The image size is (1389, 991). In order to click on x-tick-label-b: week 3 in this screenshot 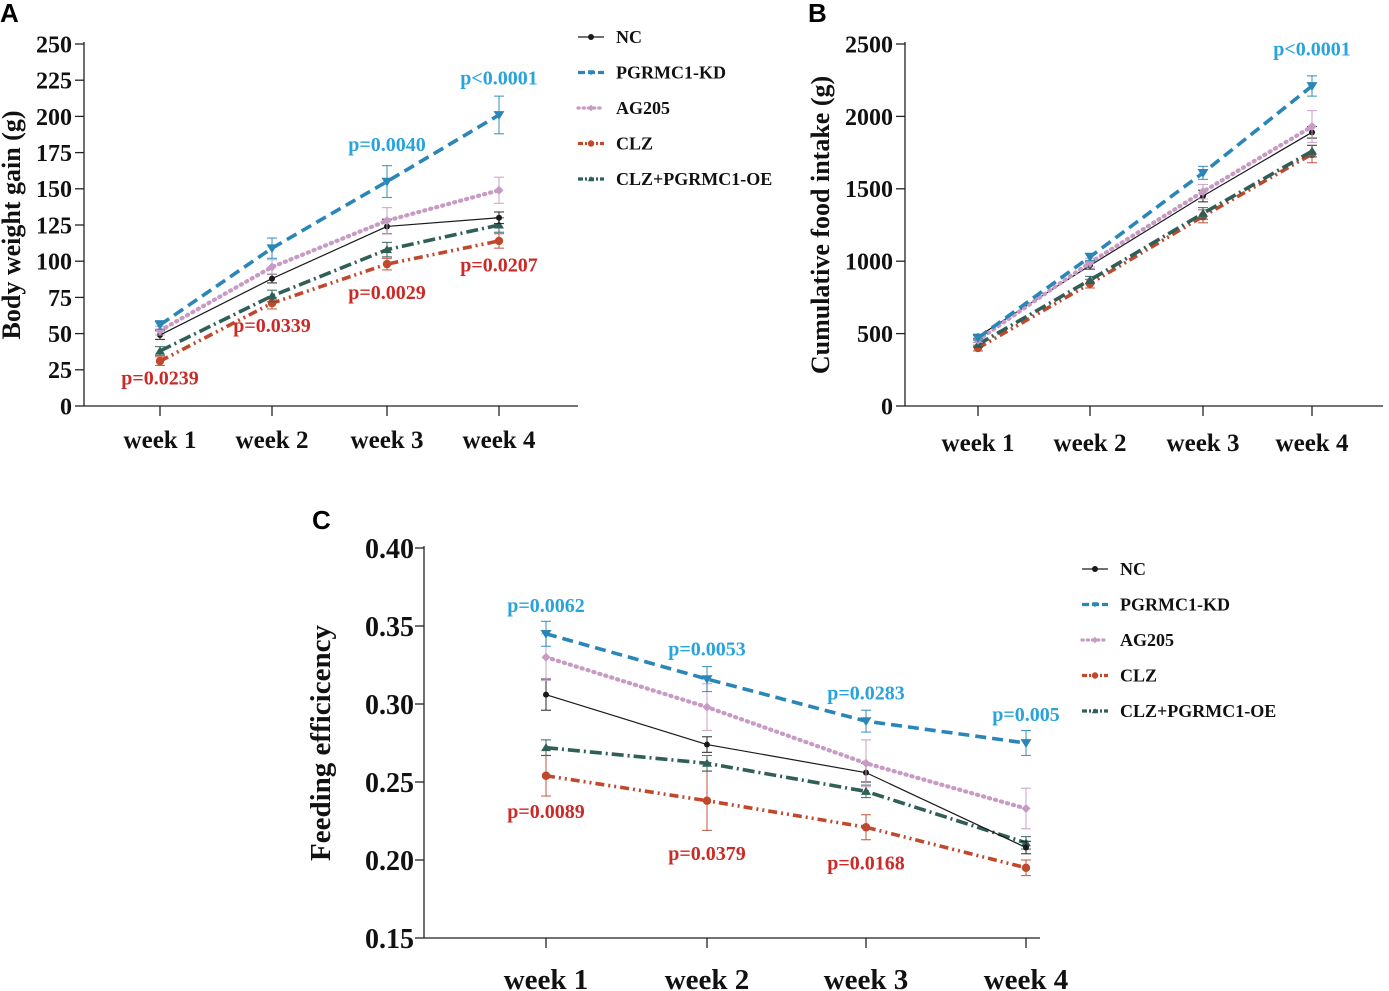, I will do `click(1203, 443)`.